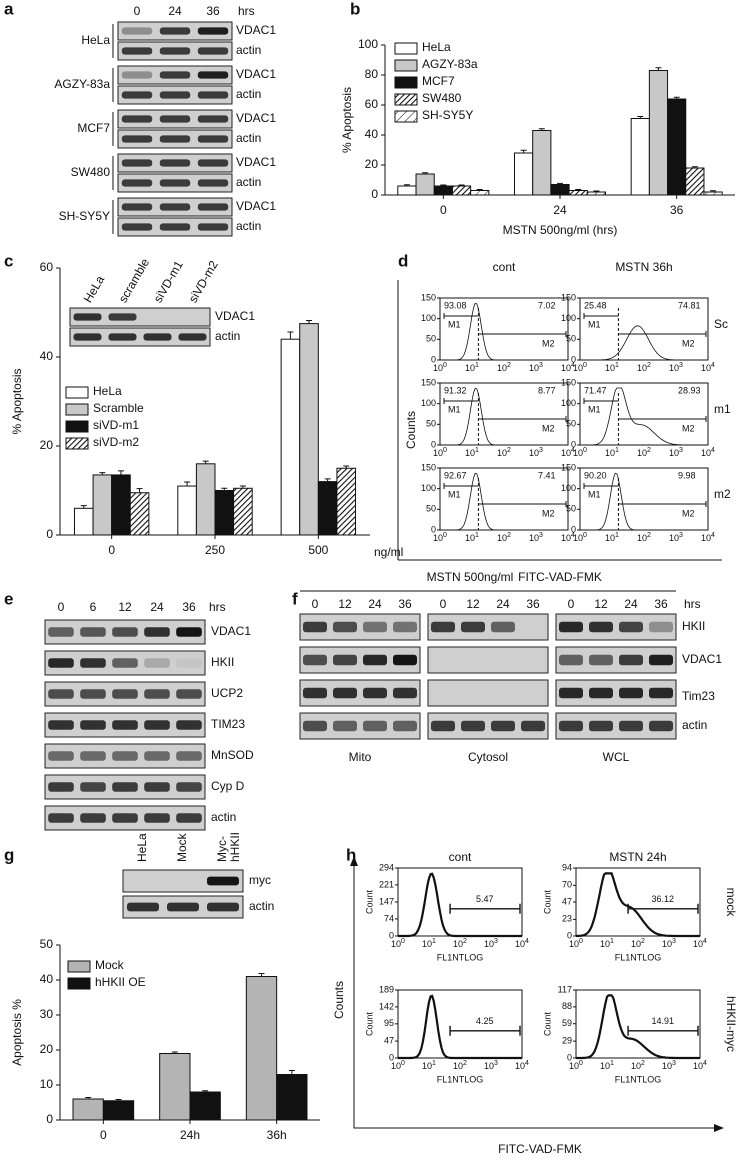 This screenshot has width=744, height=1163. Describe the element at coordinates (560, 577) in the screenshot. I see `x-axis-label: FITC-VAD-FMK` at that location.